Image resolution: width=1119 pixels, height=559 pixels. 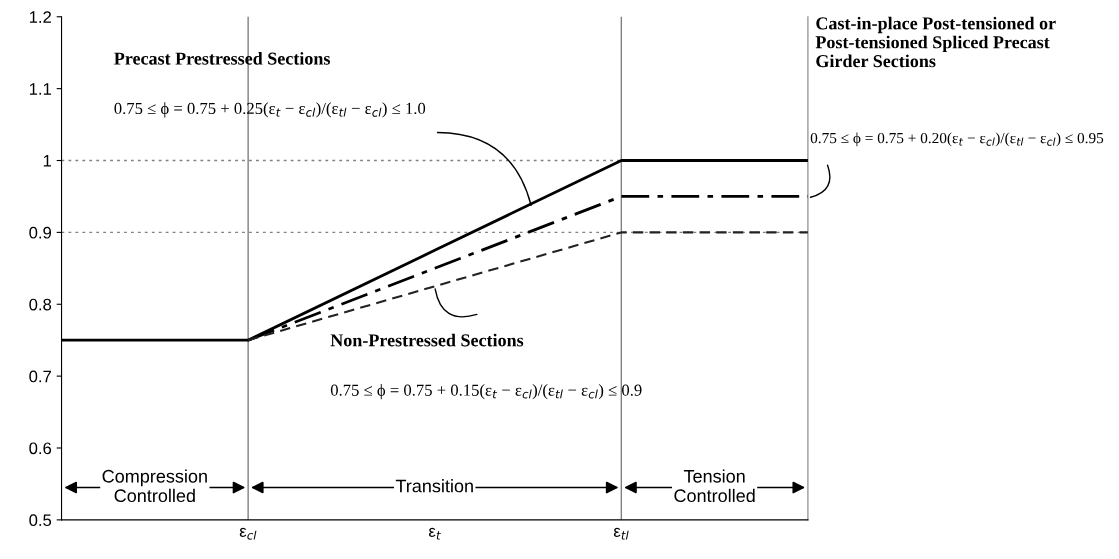 I want to click on text: 0.75 ≤ ϕ = 0.75 + 0.15(ε$_{t}$ − ε$_{cl}$)/(ε$_{tl}$ − ε$_{cl}$) ≤ 0.9, so click(x=486, y=392).